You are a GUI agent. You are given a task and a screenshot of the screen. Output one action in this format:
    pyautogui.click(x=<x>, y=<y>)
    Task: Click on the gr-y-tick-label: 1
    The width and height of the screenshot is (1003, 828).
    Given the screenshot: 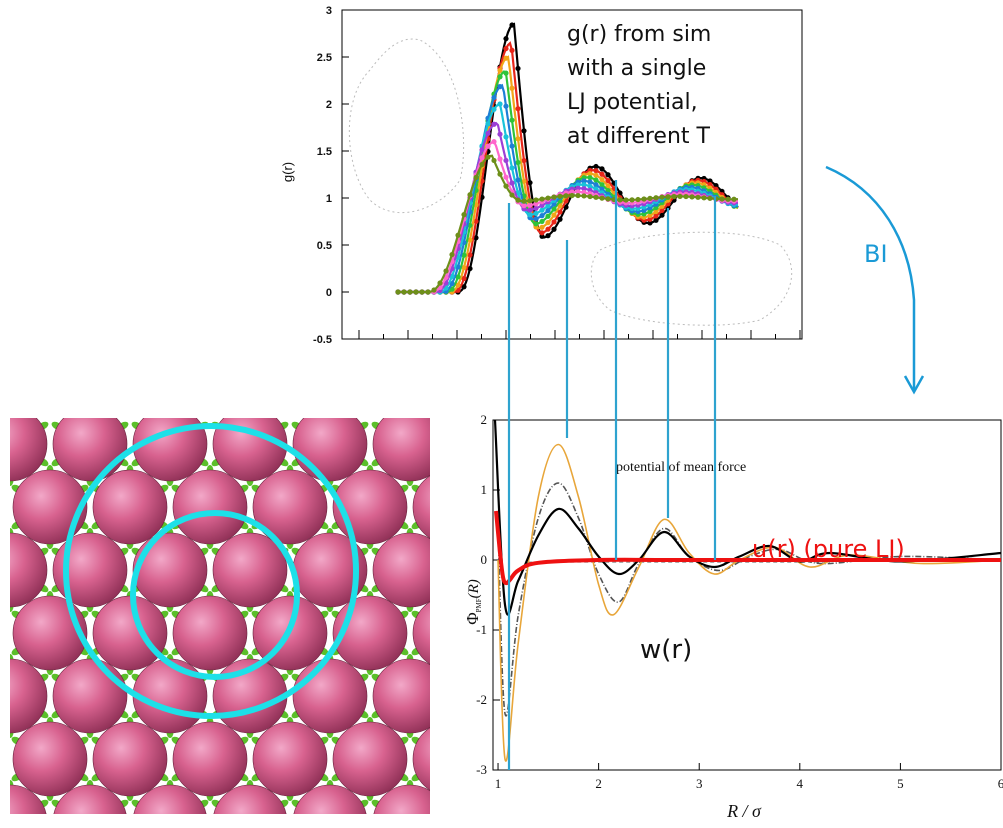 What is the action you would take?
    pyautogui.click(x=329, y=199)
    